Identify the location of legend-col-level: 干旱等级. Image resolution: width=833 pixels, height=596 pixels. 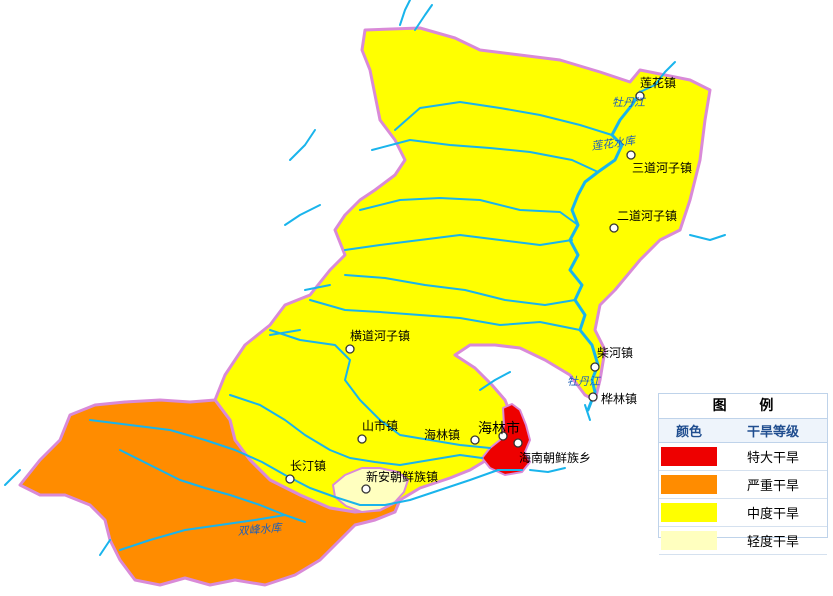
(773, 431).